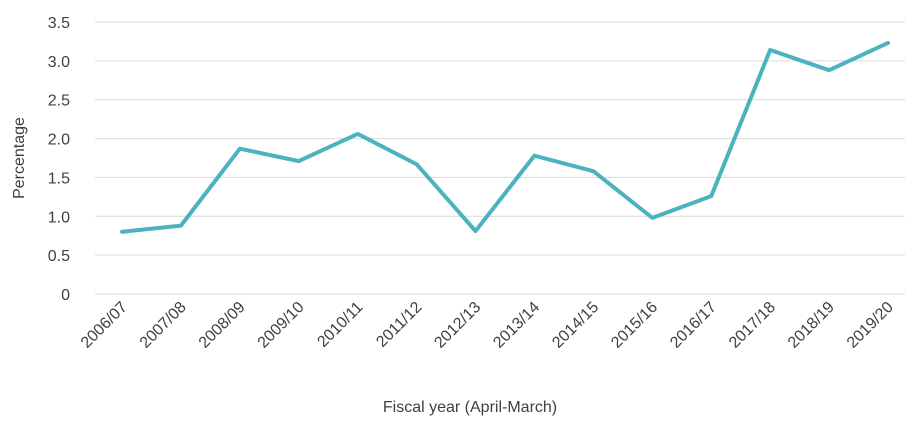 The height and width of the screenshot is (423, 909). I want to click on y-tick-label: 0, so click(65, 295).